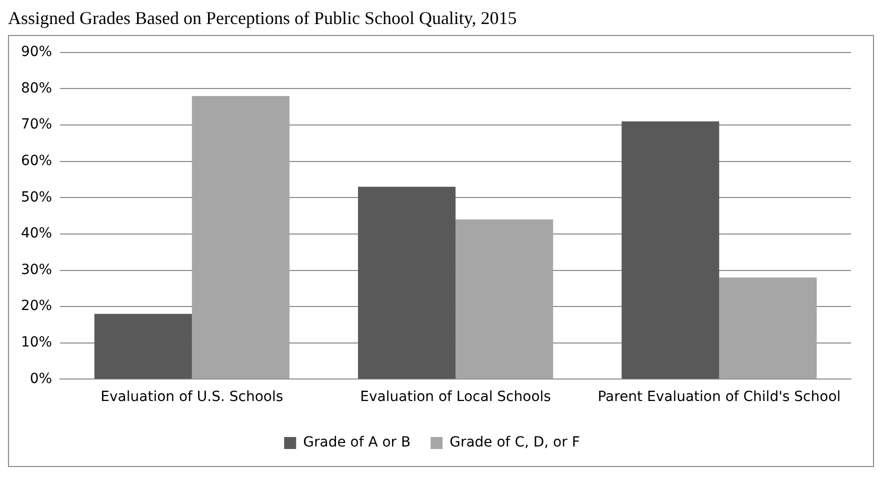  I want to click on y-tick-label: 60%, so click(36, 160).